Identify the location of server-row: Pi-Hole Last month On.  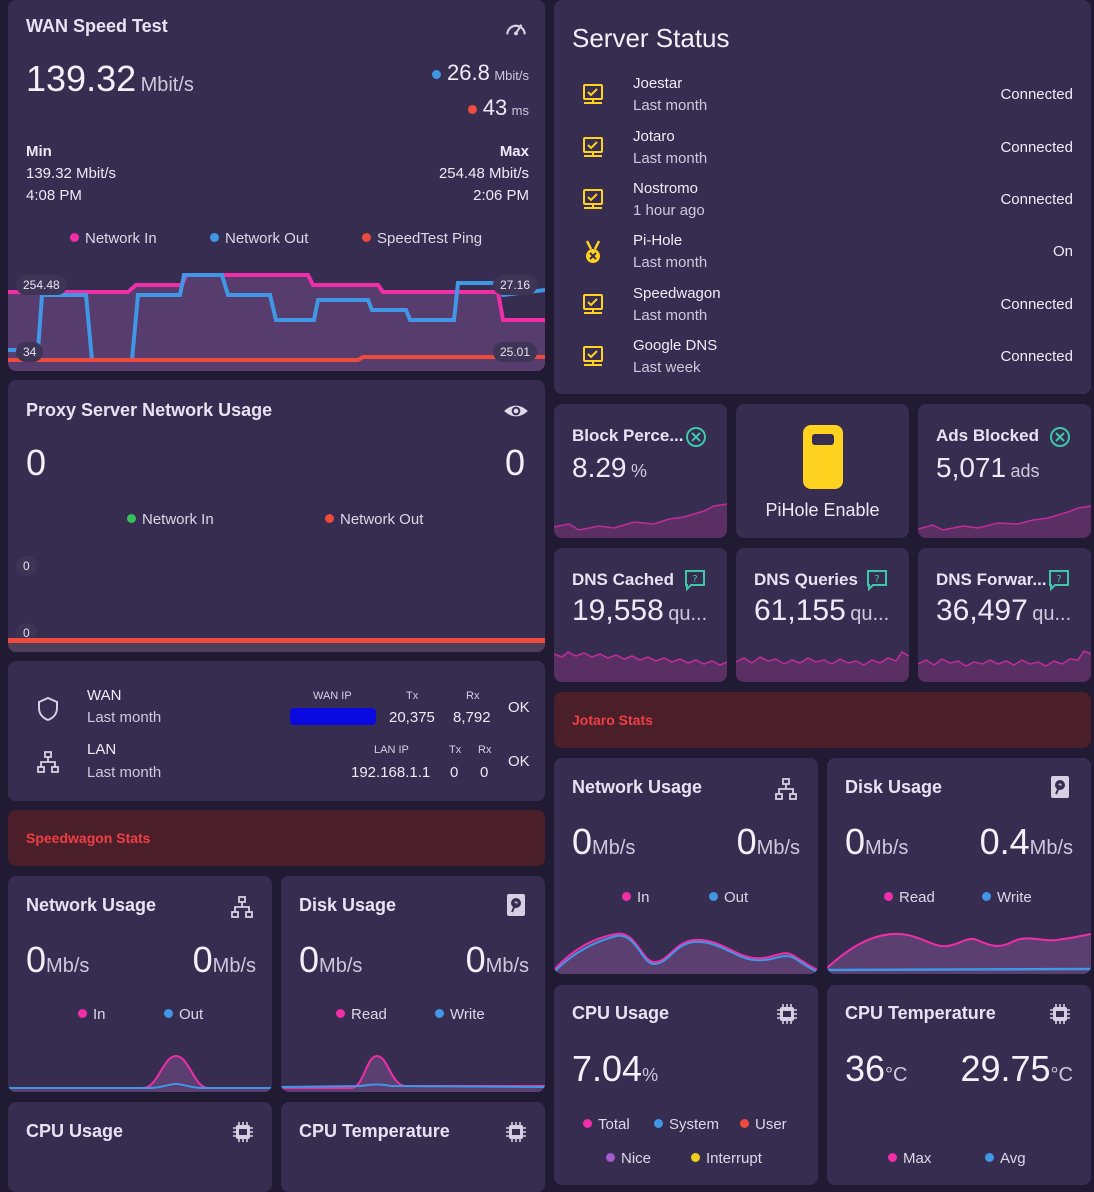
(822, 252).